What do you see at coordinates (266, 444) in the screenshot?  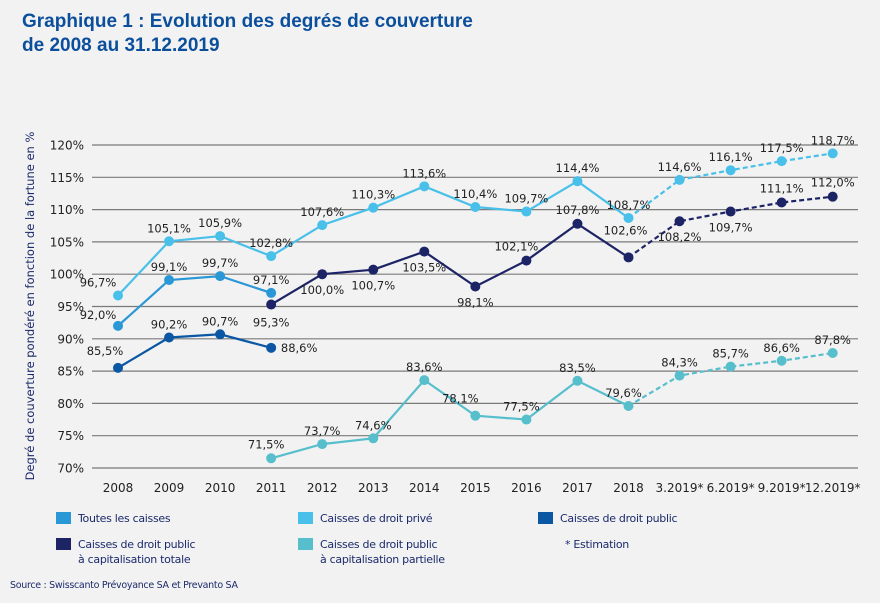 I see `data-label: 71,5%` at bounding box center [266, 444].